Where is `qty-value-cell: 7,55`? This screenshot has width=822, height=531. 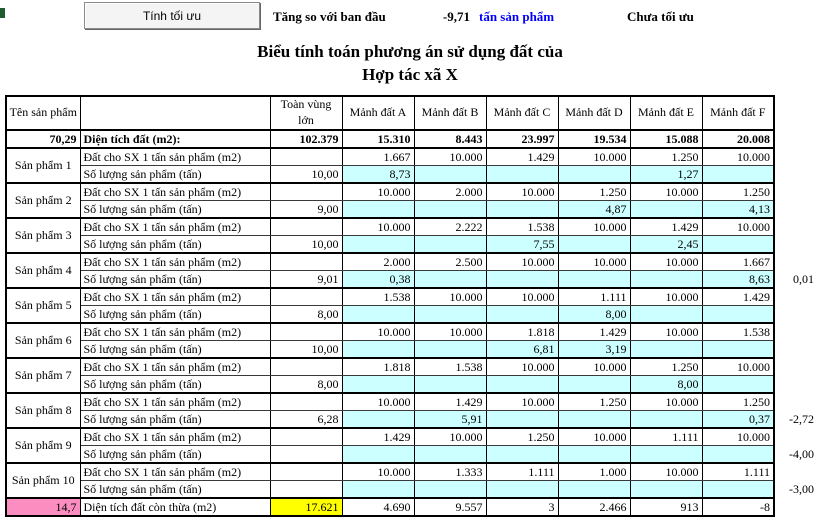
qty-value-cell: 7,55 is located at coordinates (522, 244).